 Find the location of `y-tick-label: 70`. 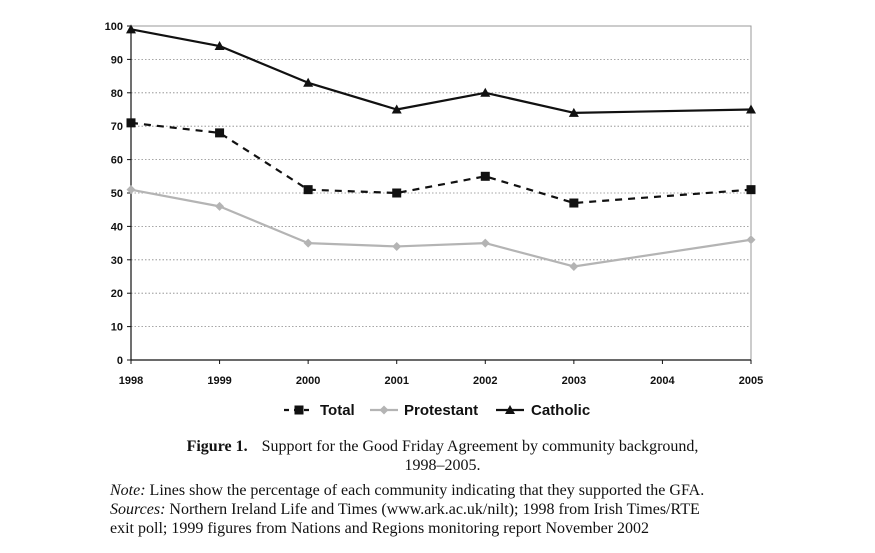

y-tick-label: 70 is located at coordinates (117, 127).